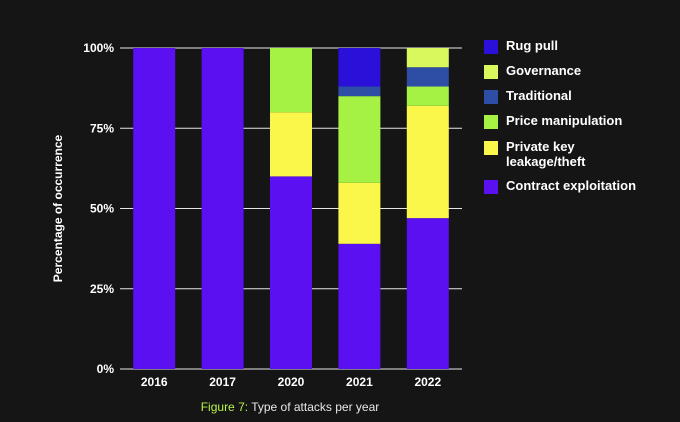 This screenshot has height=422, width=680. I want to click on legend-label: Price manipulation, so click(564, 120).